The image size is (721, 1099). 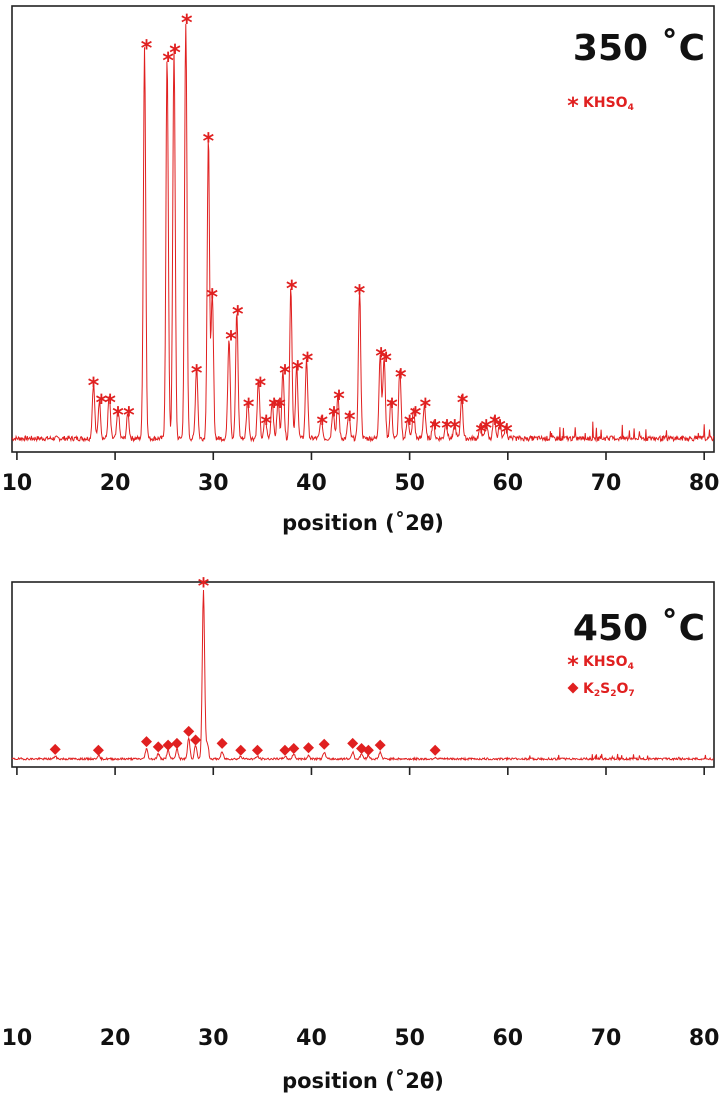 I want to click on legend-label: K2S2O7, so click(x=609, y=690).